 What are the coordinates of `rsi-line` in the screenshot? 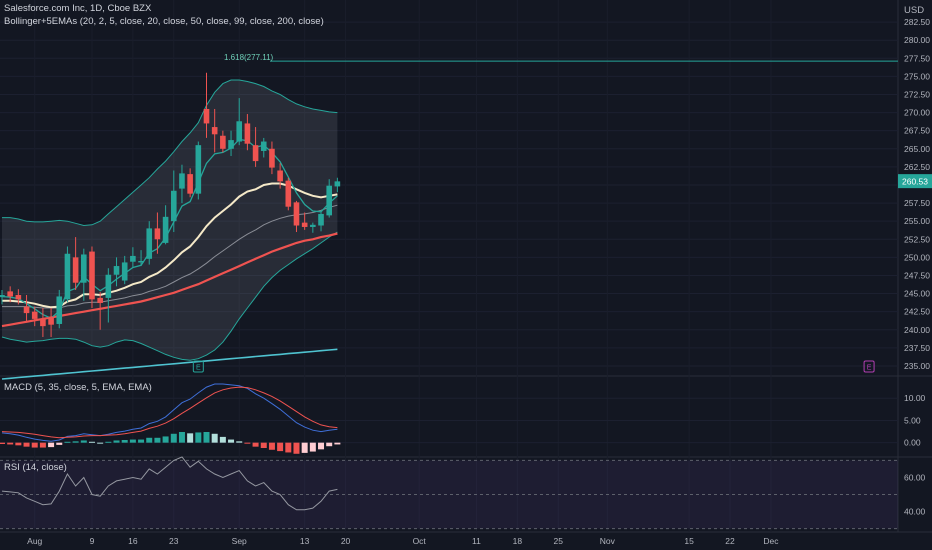 It's located at (169, 483).